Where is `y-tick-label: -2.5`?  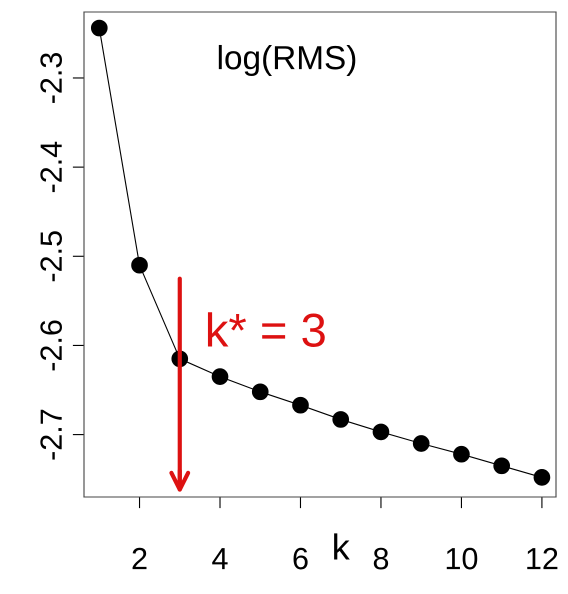
y-tick-label: -2.5 is located at coordinates (51, 256).